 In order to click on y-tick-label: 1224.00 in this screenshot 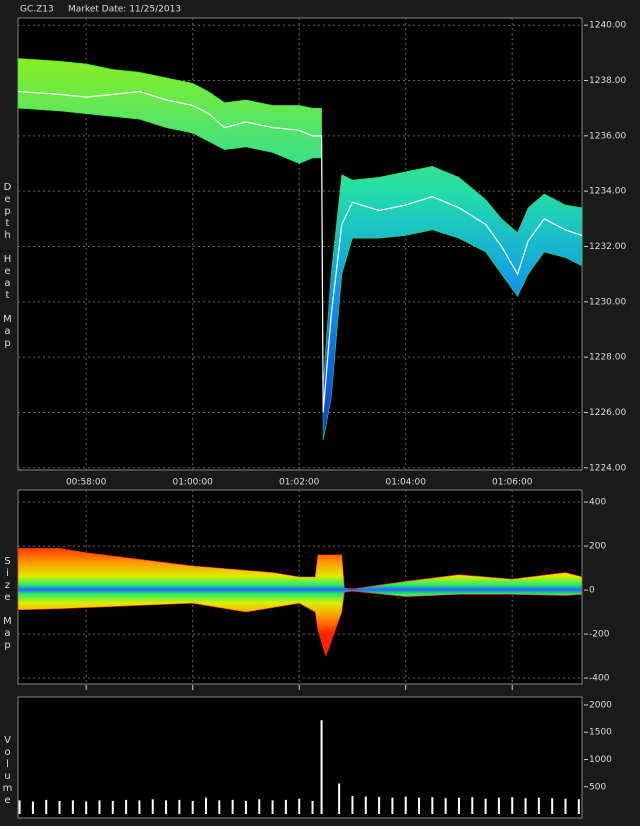, I will do `click(607, 468)`.